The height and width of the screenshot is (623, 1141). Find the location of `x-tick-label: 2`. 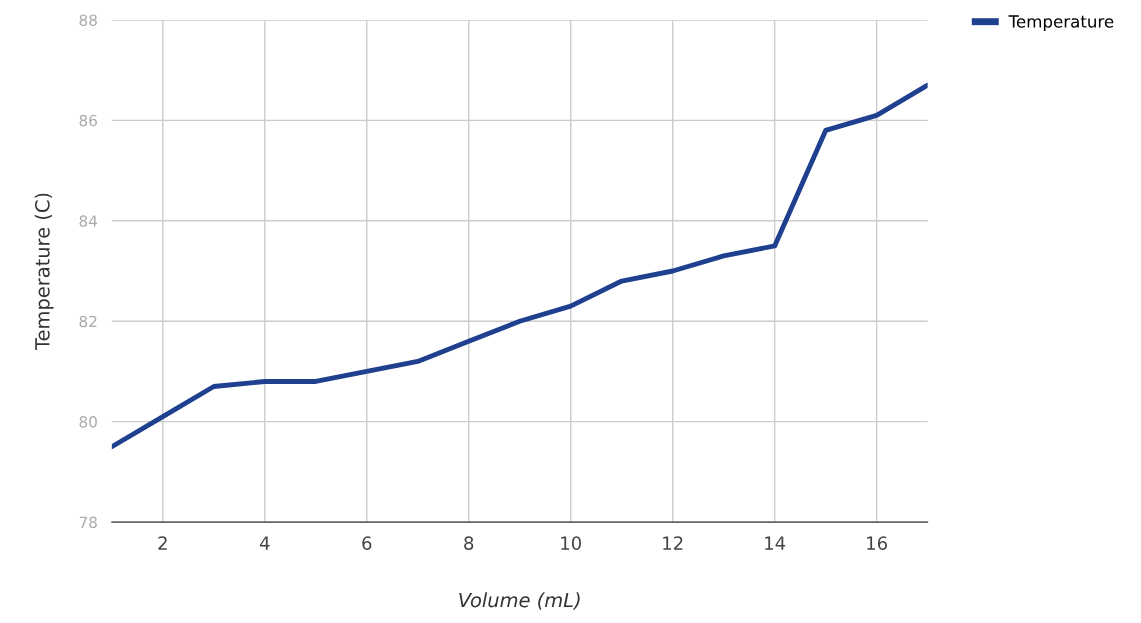

x-tick-label: 2 is located at coordinates (162, 543).